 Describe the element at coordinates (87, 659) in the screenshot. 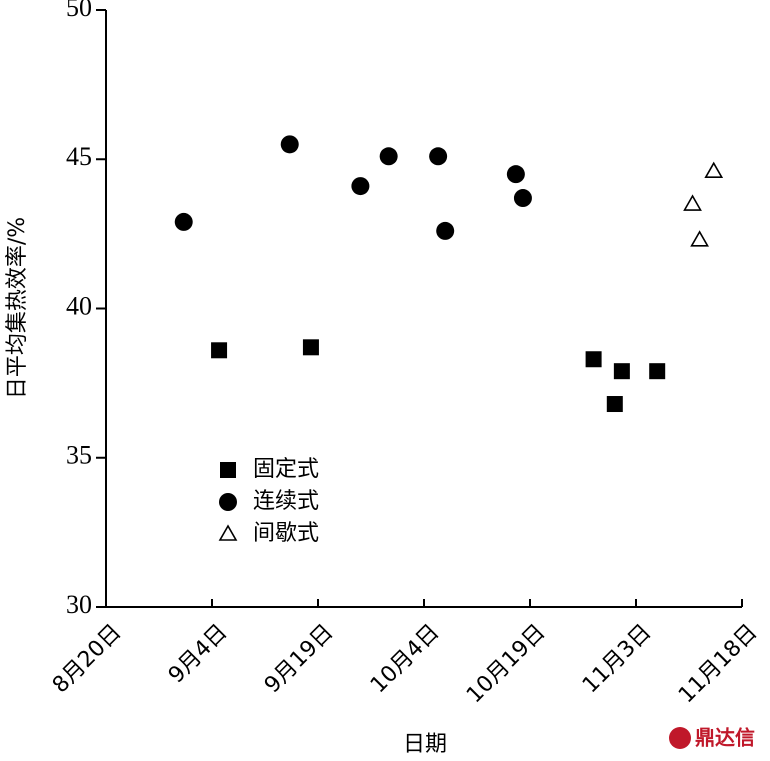

I see `x-tick-label: 8月20日` at that location.